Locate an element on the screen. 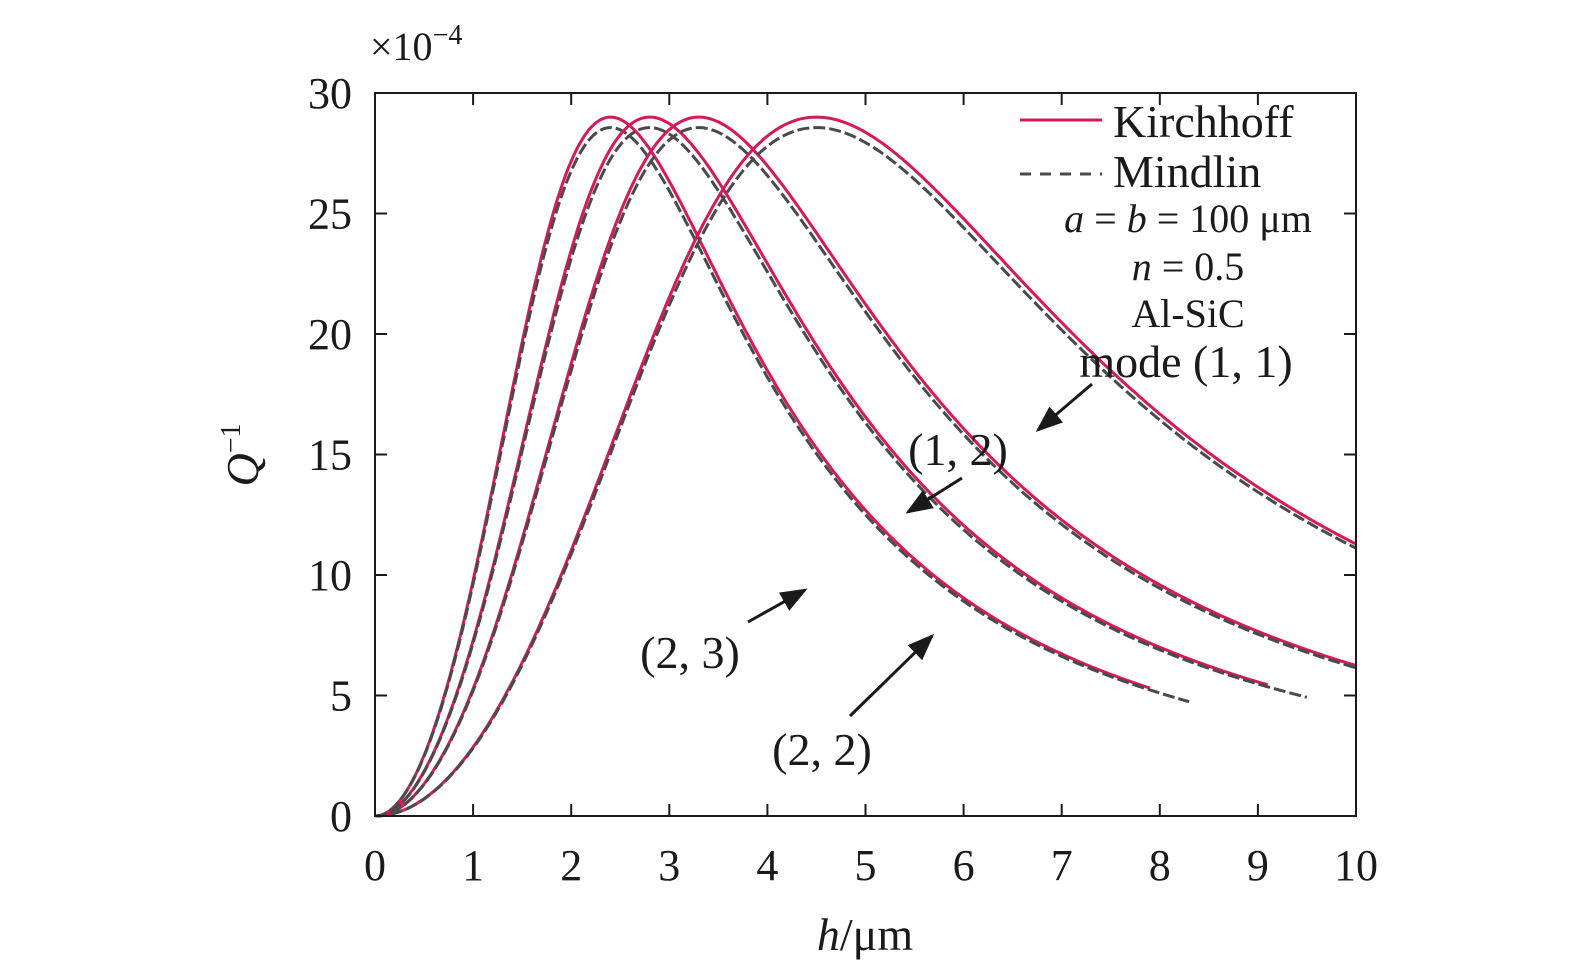 The width and height of the screenshot is (1575, 972). x-tick-label: 6 is located at coordinates (964, 865).